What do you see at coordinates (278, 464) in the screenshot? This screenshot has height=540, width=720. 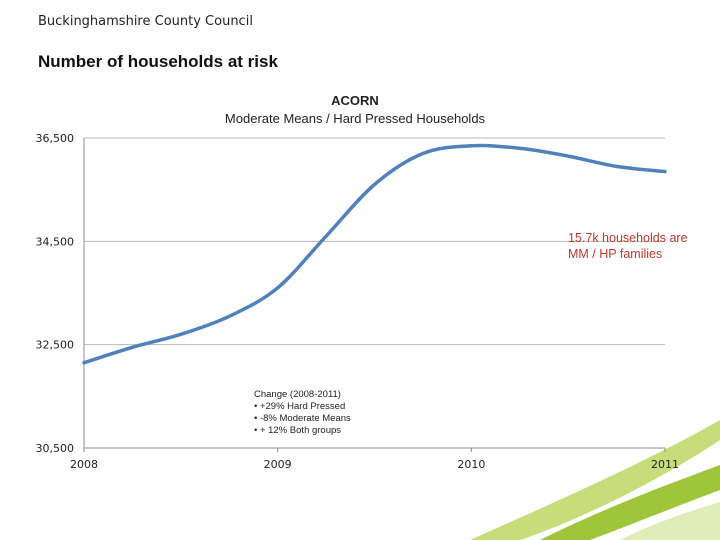 I see `x-tick-label: 2009` at bounding box center [278, 464].